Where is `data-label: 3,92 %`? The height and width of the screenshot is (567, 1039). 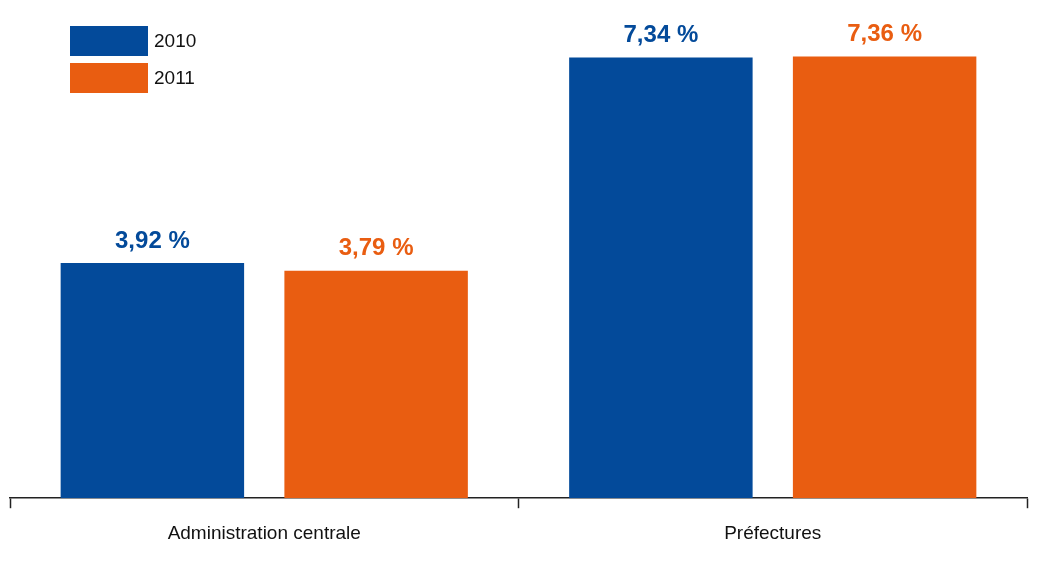 data-label: 3,92 % is located at coordinates (152, 239).